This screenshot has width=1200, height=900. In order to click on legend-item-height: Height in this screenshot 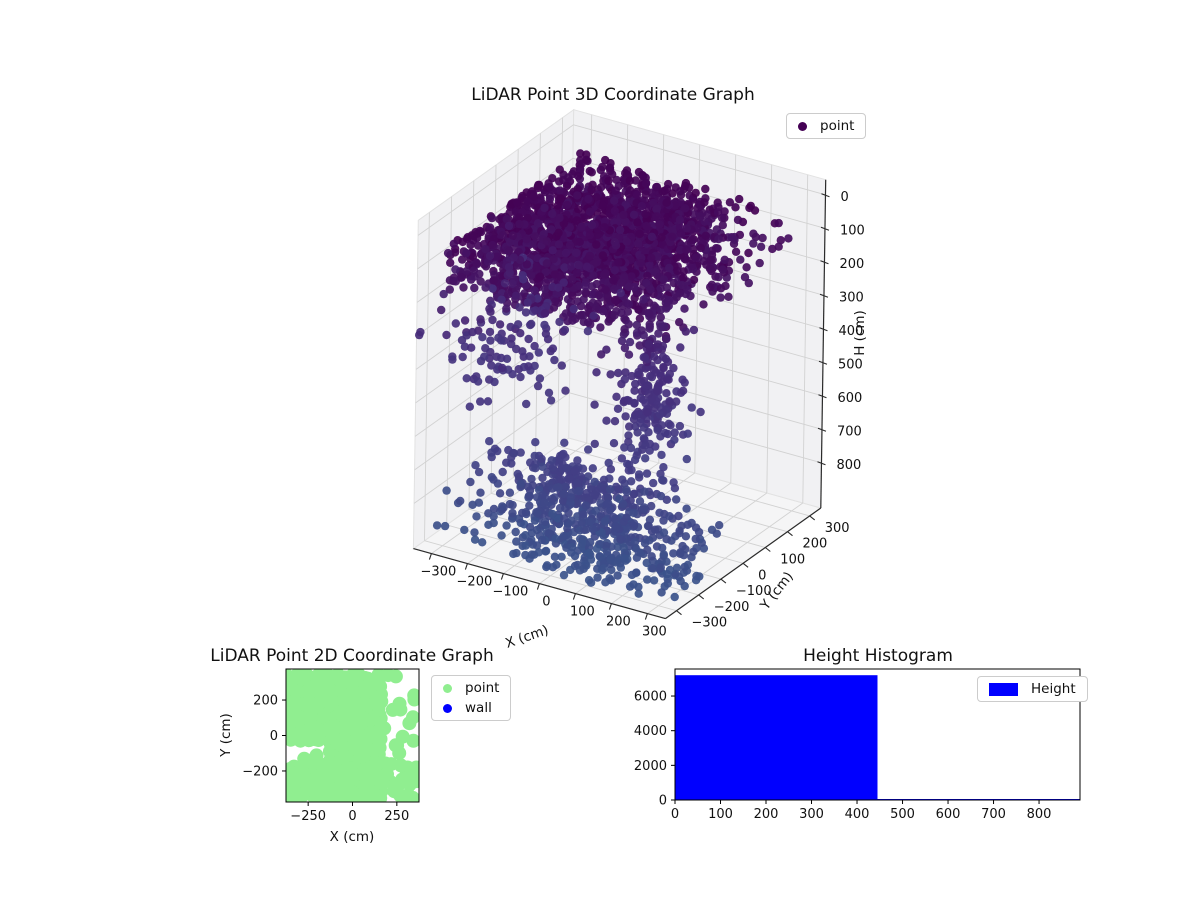, I will do `click(1032, 689)`.